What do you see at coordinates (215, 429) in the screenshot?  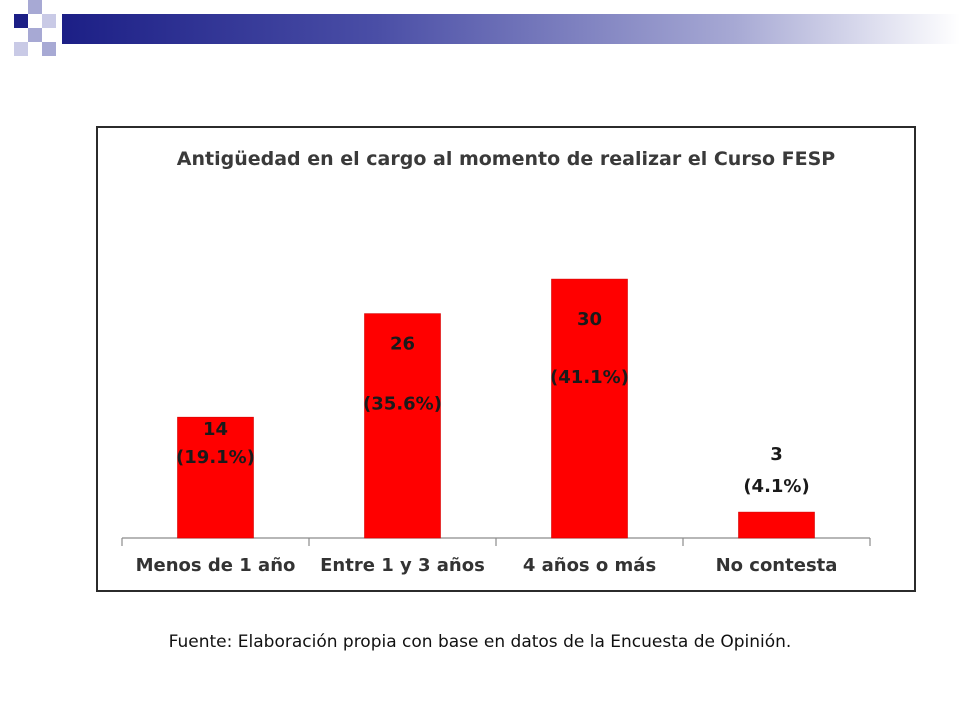 I see `bar-value-label: 14` at bounding box center [215, 429].